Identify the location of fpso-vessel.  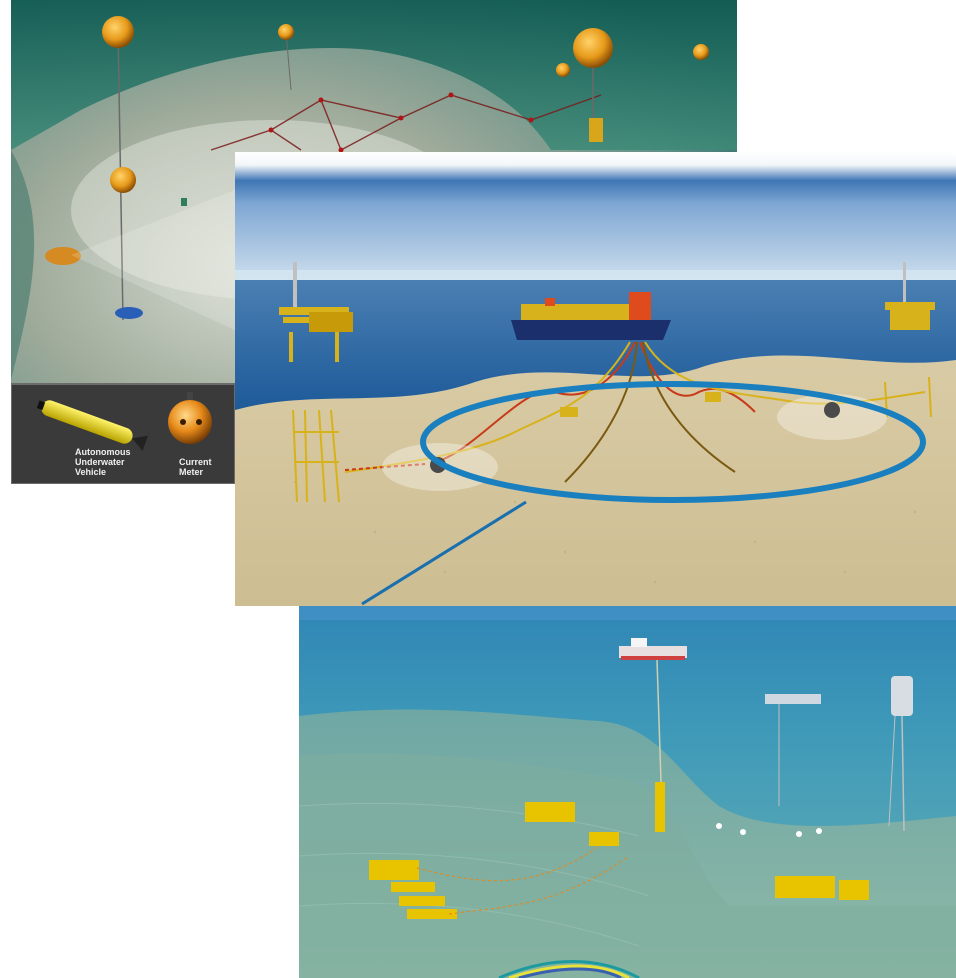
(591, 316).